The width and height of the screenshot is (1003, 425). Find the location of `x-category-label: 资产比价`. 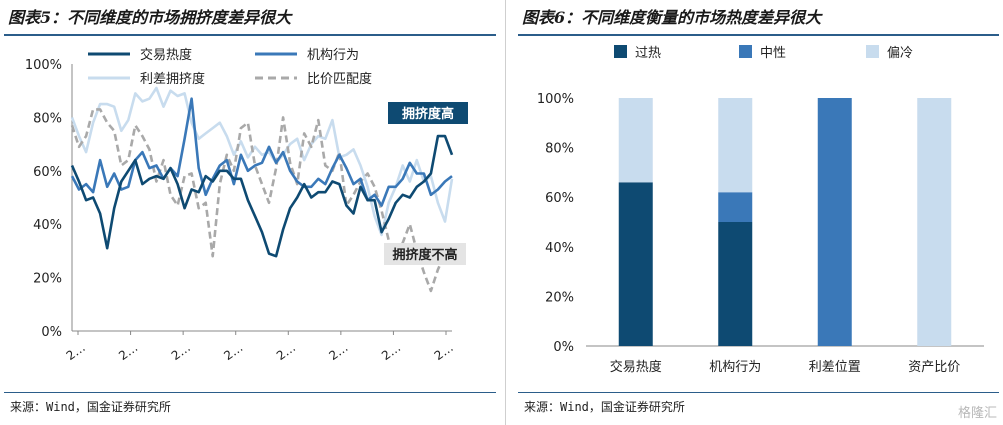

x-category-label: 资产比价 is located at coordinates (934, 367).